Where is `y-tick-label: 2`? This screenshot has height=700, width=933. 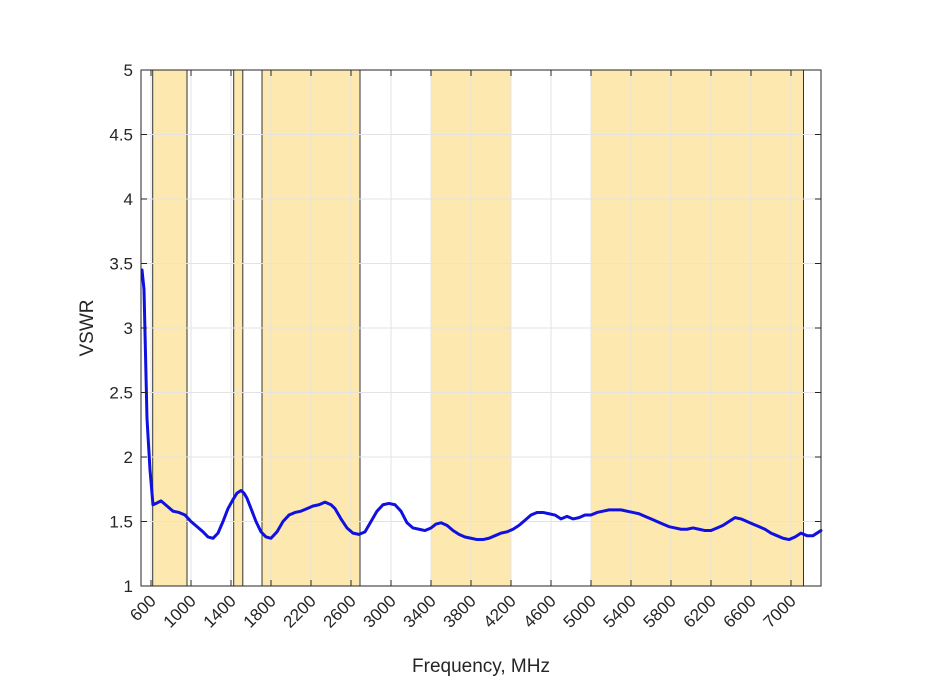
y-tick-label: 2 is located at coordinates (128, 457).